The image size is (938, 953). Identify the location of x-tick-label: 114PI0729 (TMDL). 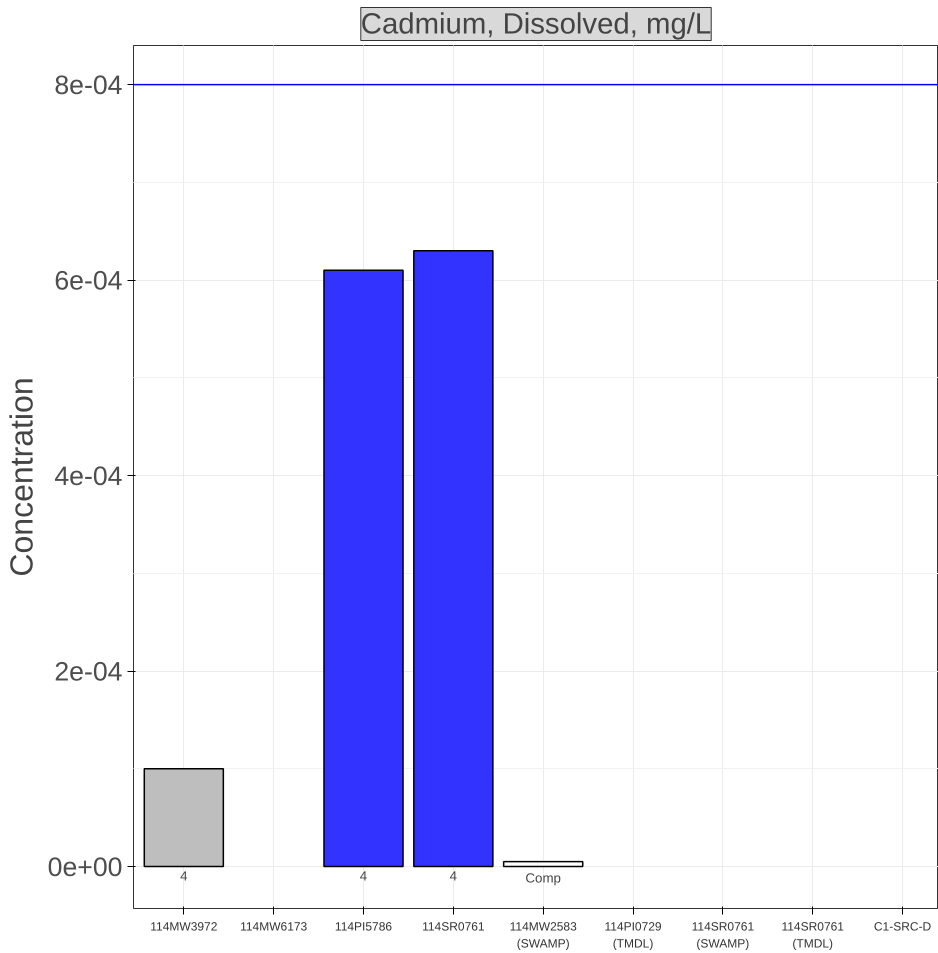
(633, 935).